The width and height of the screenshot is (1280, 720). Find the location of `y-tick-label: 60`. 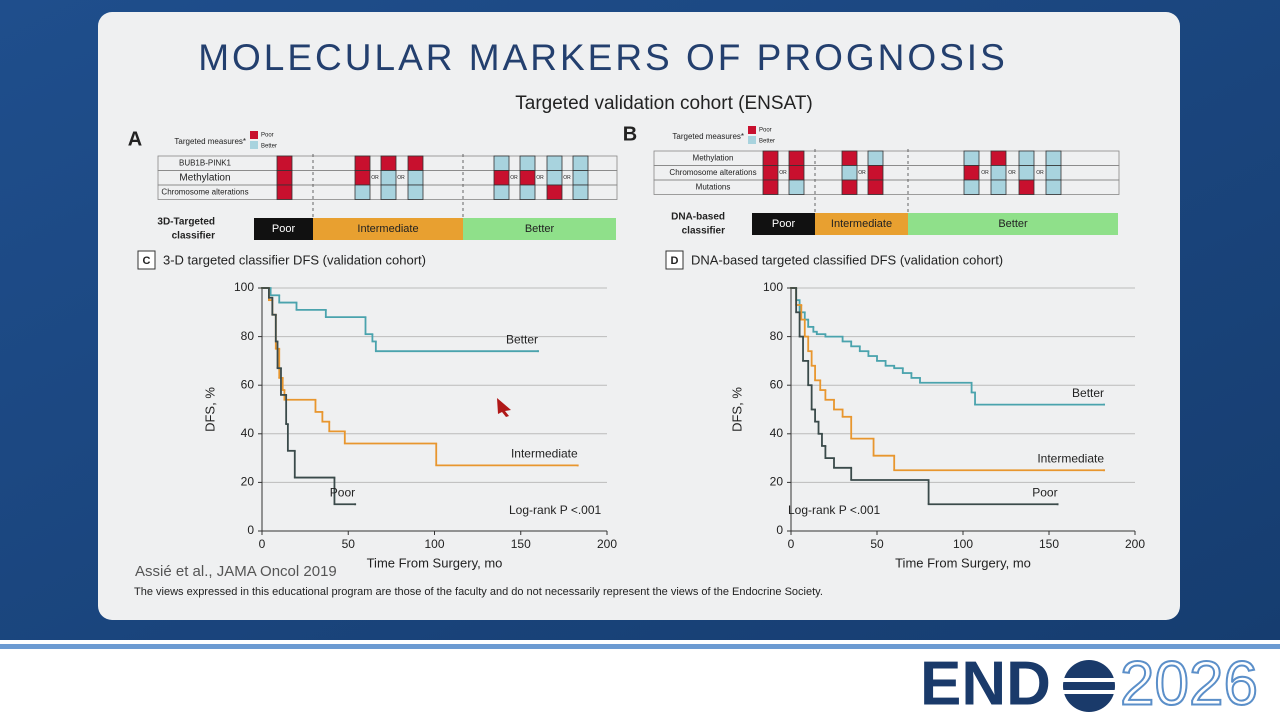

y-tick-label: 60 is located at coordinates (777, 384).